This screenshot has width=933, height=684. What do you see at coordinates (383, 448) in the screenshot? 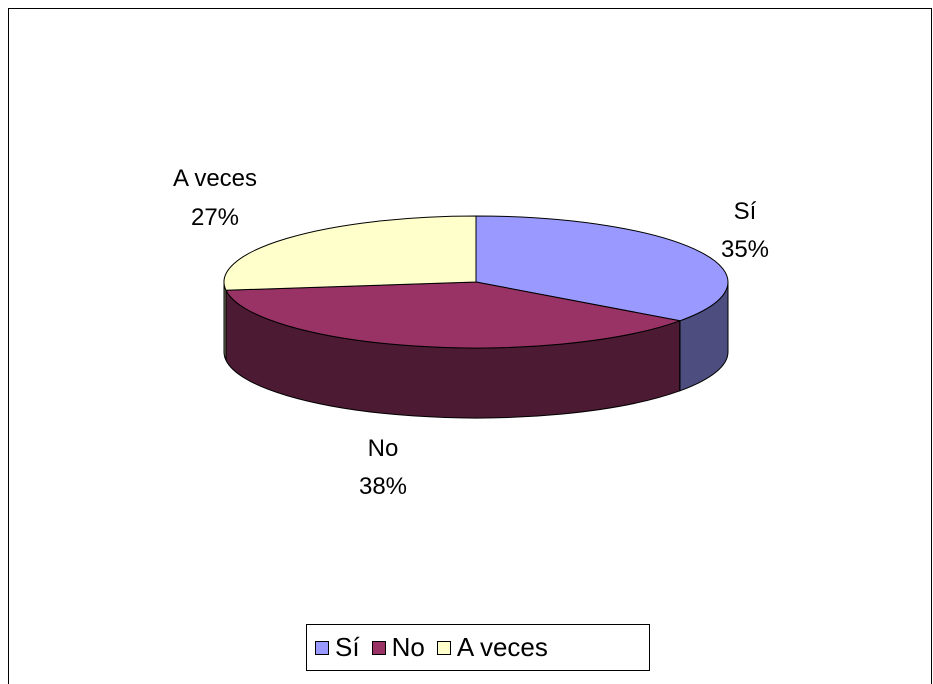
I see `slice-label-name-no: No` at bounding box center [383, 448].